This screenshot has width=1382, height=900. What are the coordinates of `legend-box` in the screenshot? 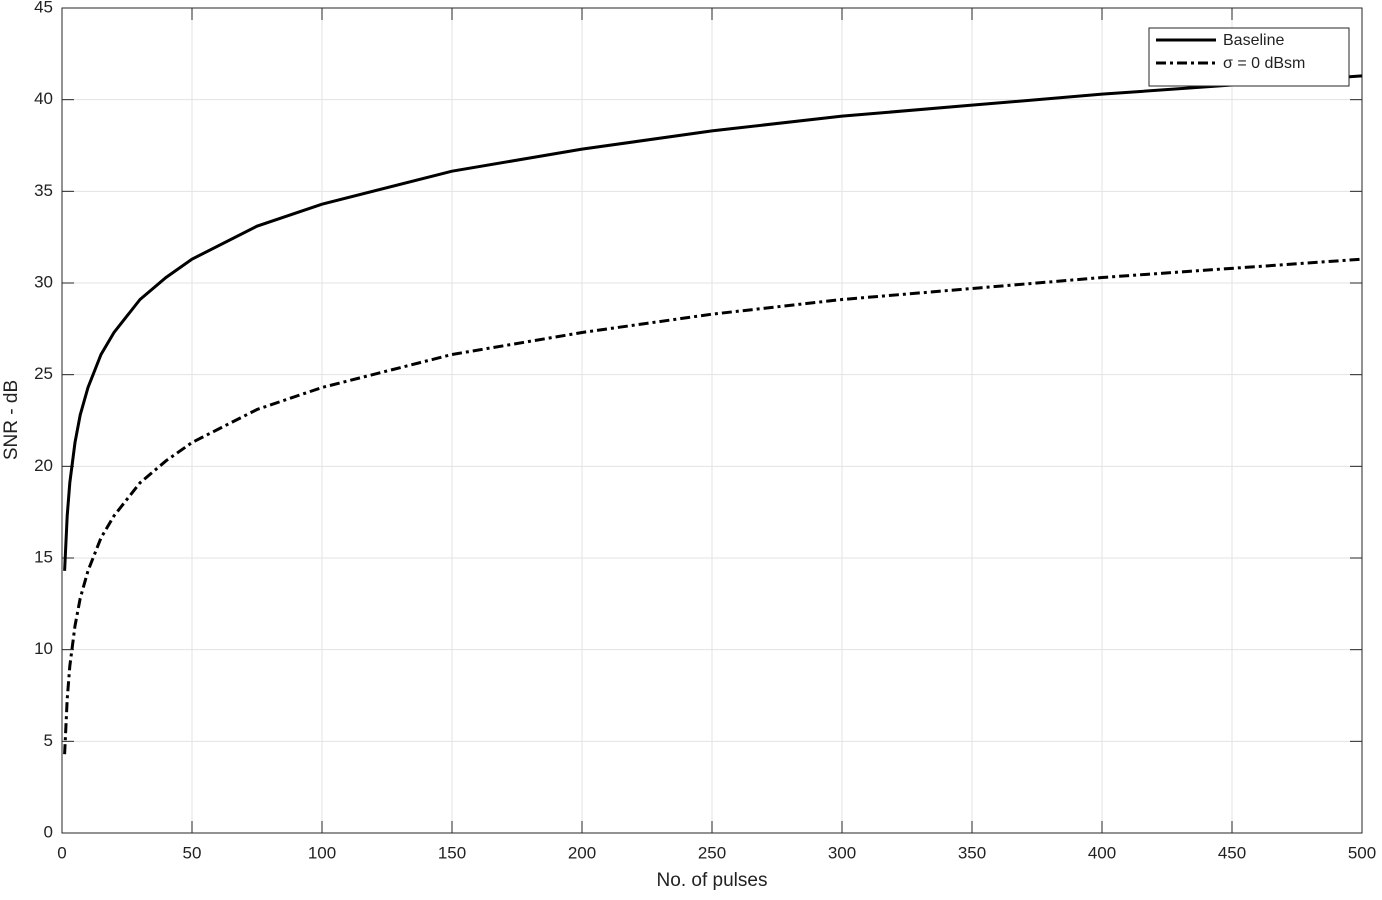 It's located at (1249, 57).